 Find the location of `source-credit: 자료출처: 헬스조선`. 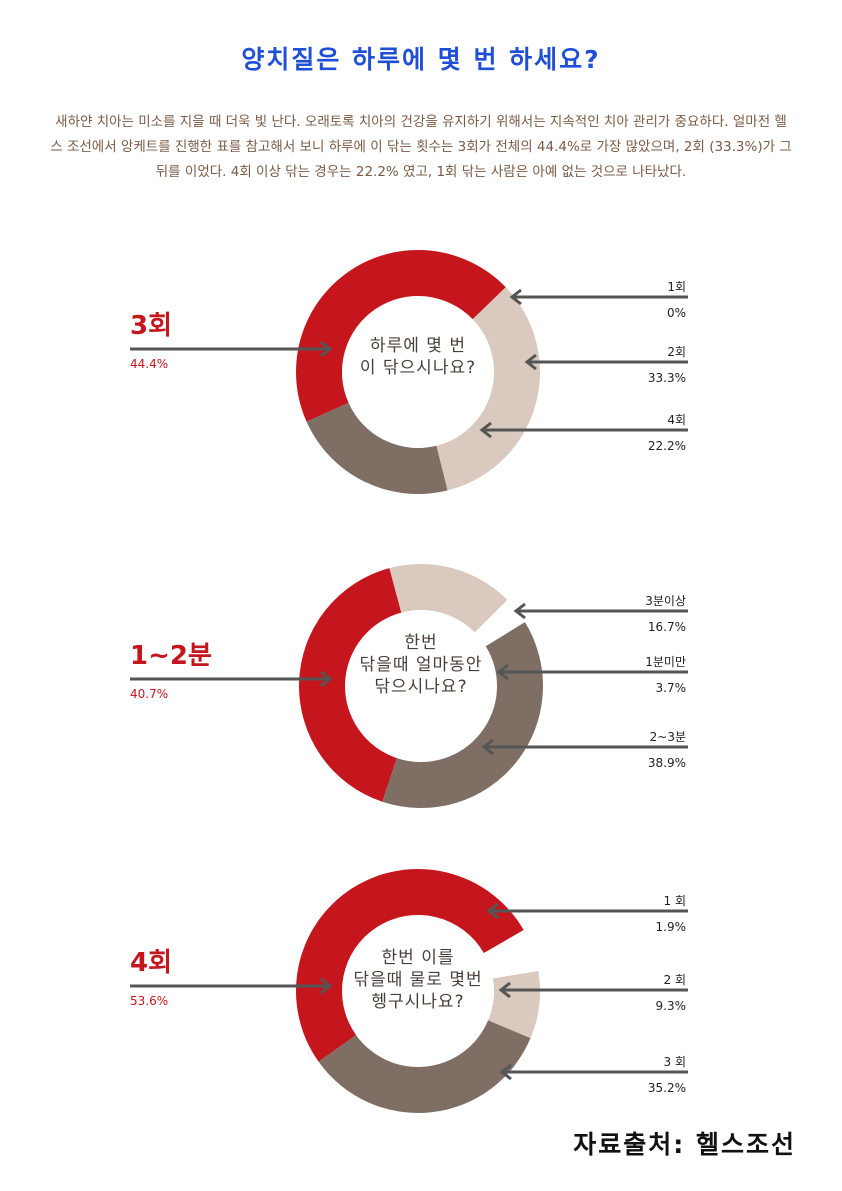

source-credit: 자료출처: 헬스조선 is located at coordinates (684, 1144).